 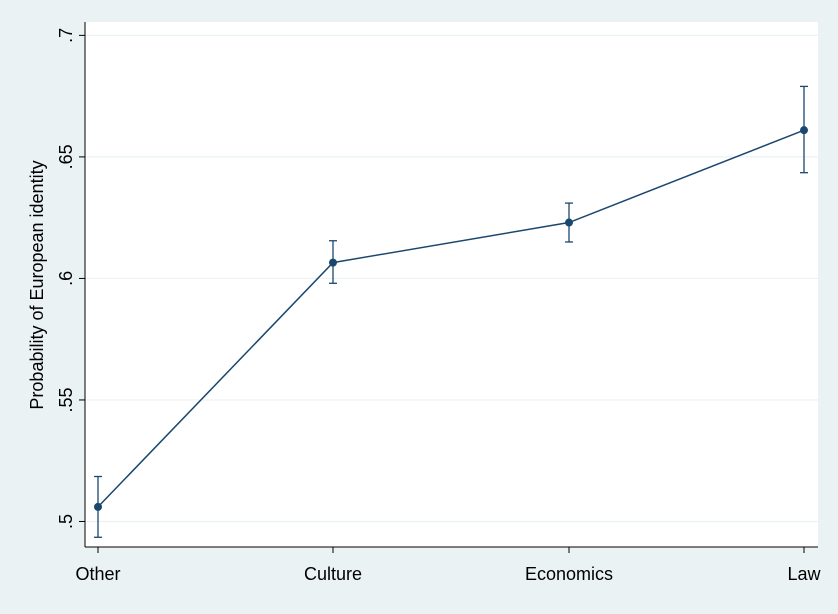 What do you see at coordinates (333, 574) in the screenshot?
I see `x-tick-label-1: Culture` at bounding box center [333, 574].